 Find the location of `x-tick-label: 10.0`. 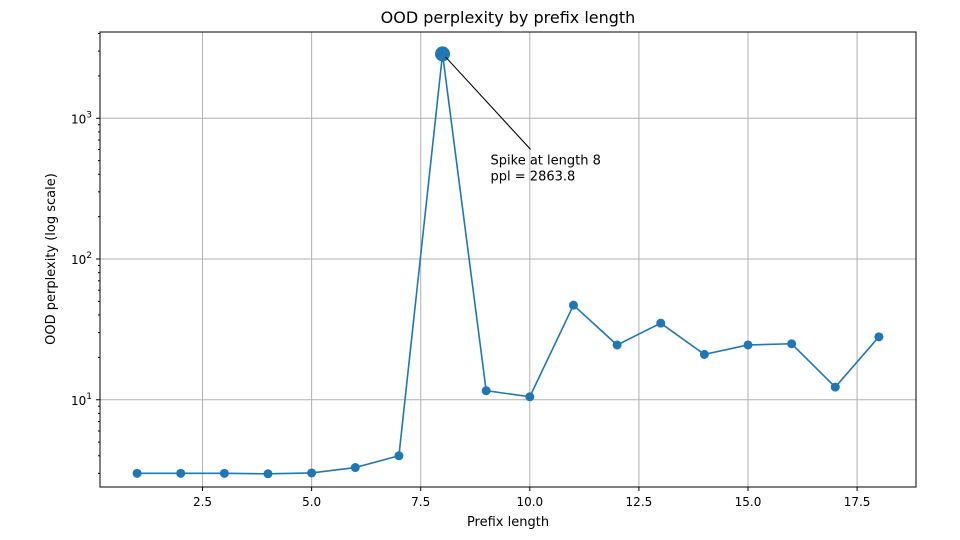

x-tick-label: 10.0 is located at coordinates (529, 502).